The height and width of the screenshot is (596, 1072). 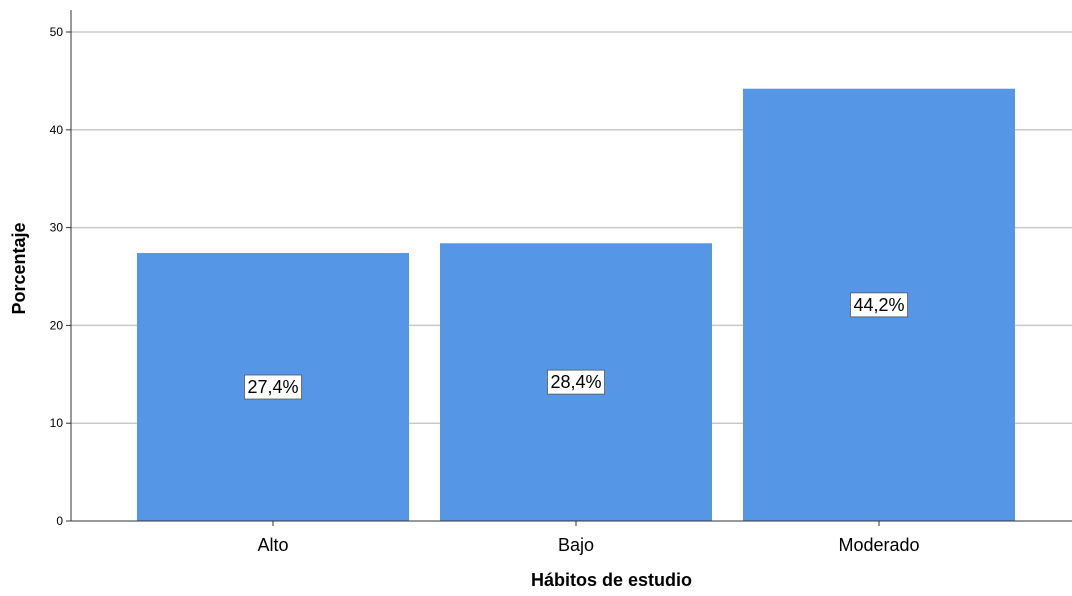 I want to click on y-tick-label: 0, so click(x=59, y=521).